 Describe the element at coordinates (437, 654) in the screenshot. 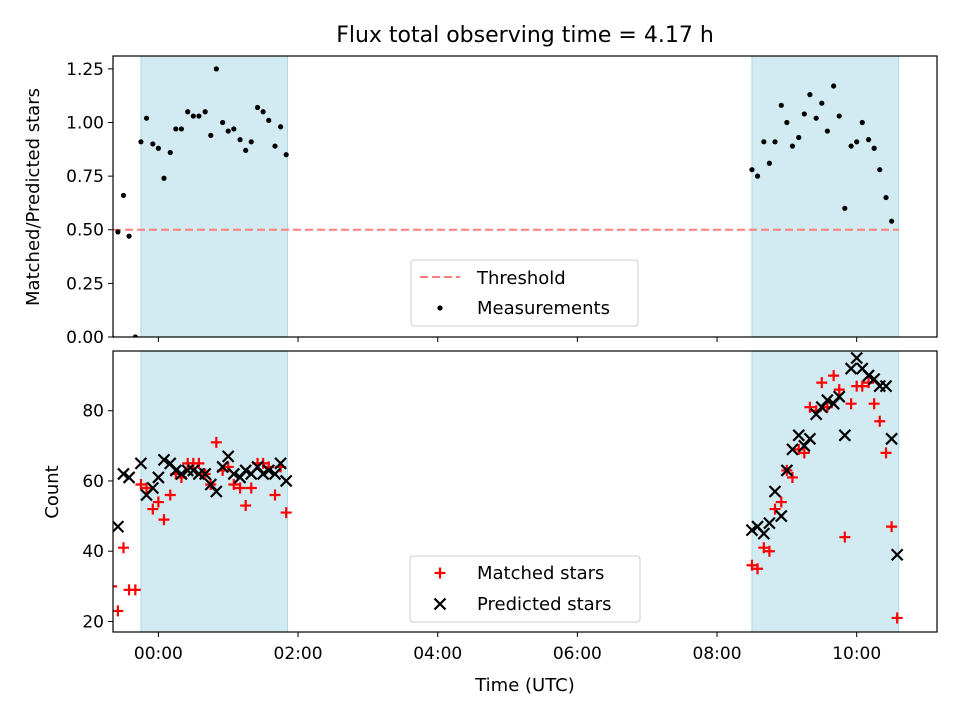

I see `x-tick-label: 04:00` at that location.